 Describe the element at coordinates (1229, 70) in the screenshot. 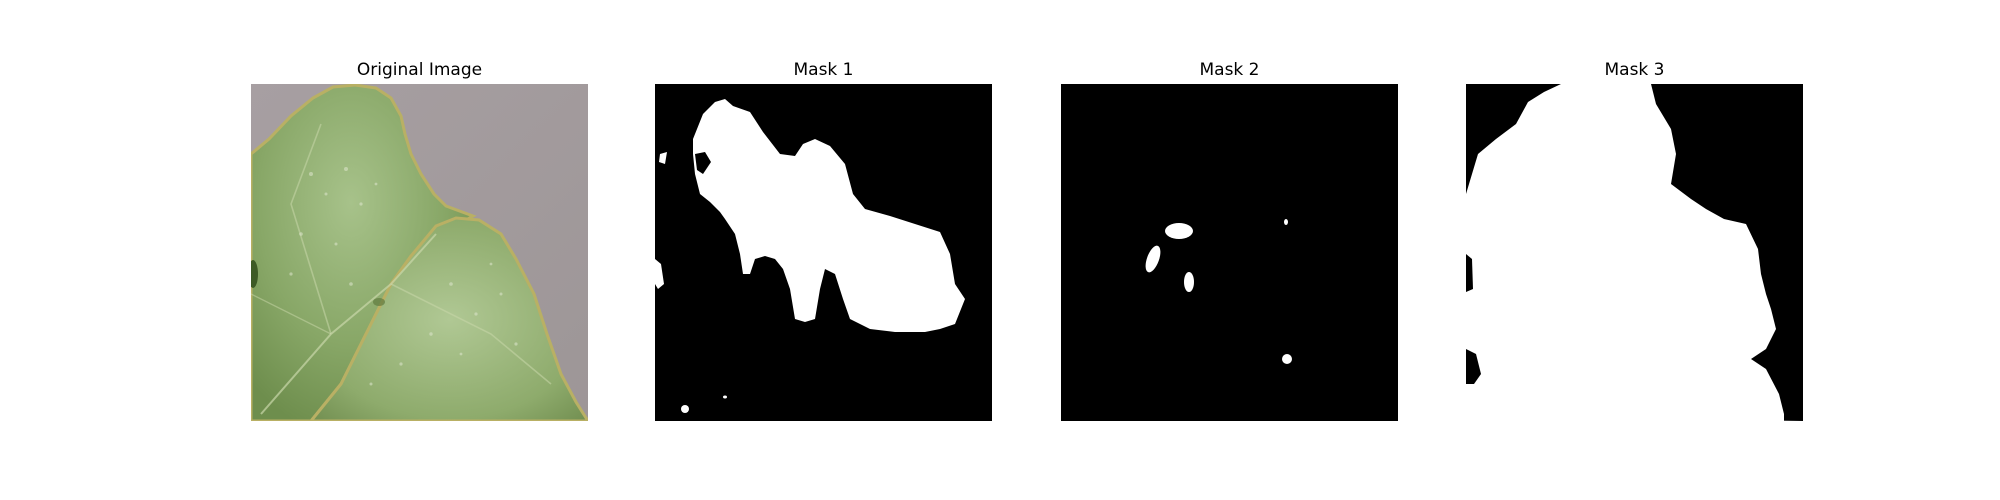

I see `panel-title: Mask 2` at that location.